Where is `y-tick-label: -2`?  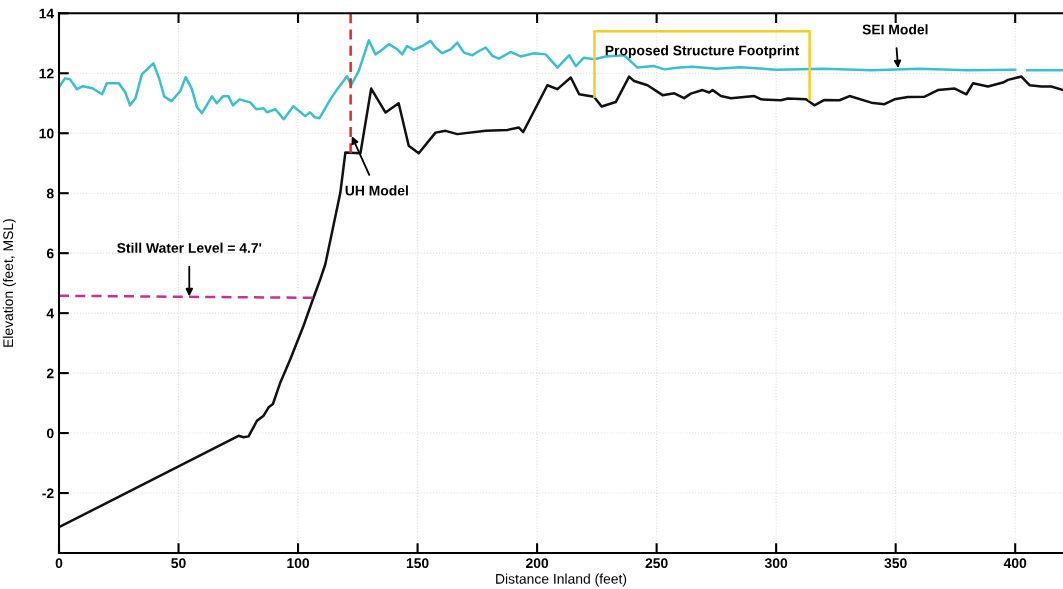
y-tick-label: -2 is located at coordinates (48, 493).